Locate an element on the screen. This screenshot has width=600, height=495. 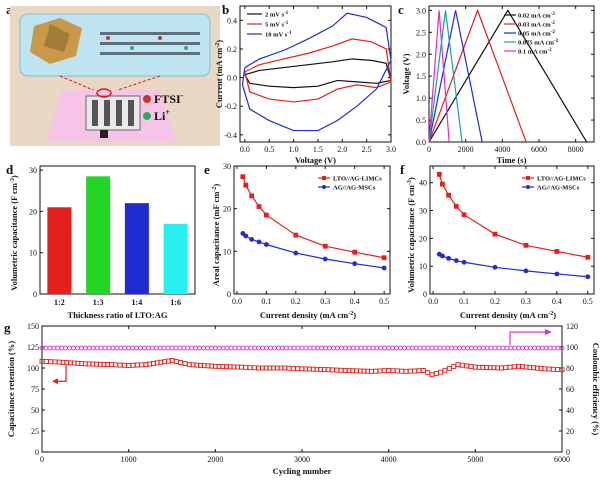
x-tick-label: 1.5 is located at coordinates (318, 149).